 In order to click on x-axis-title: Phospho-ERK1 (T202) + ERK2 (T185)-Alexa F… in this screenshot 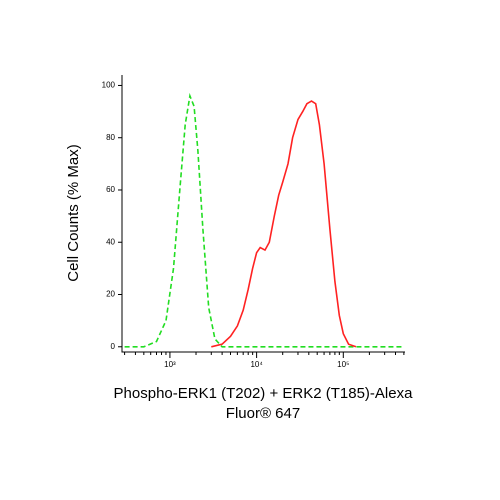, I will do `click(264, 403)`.